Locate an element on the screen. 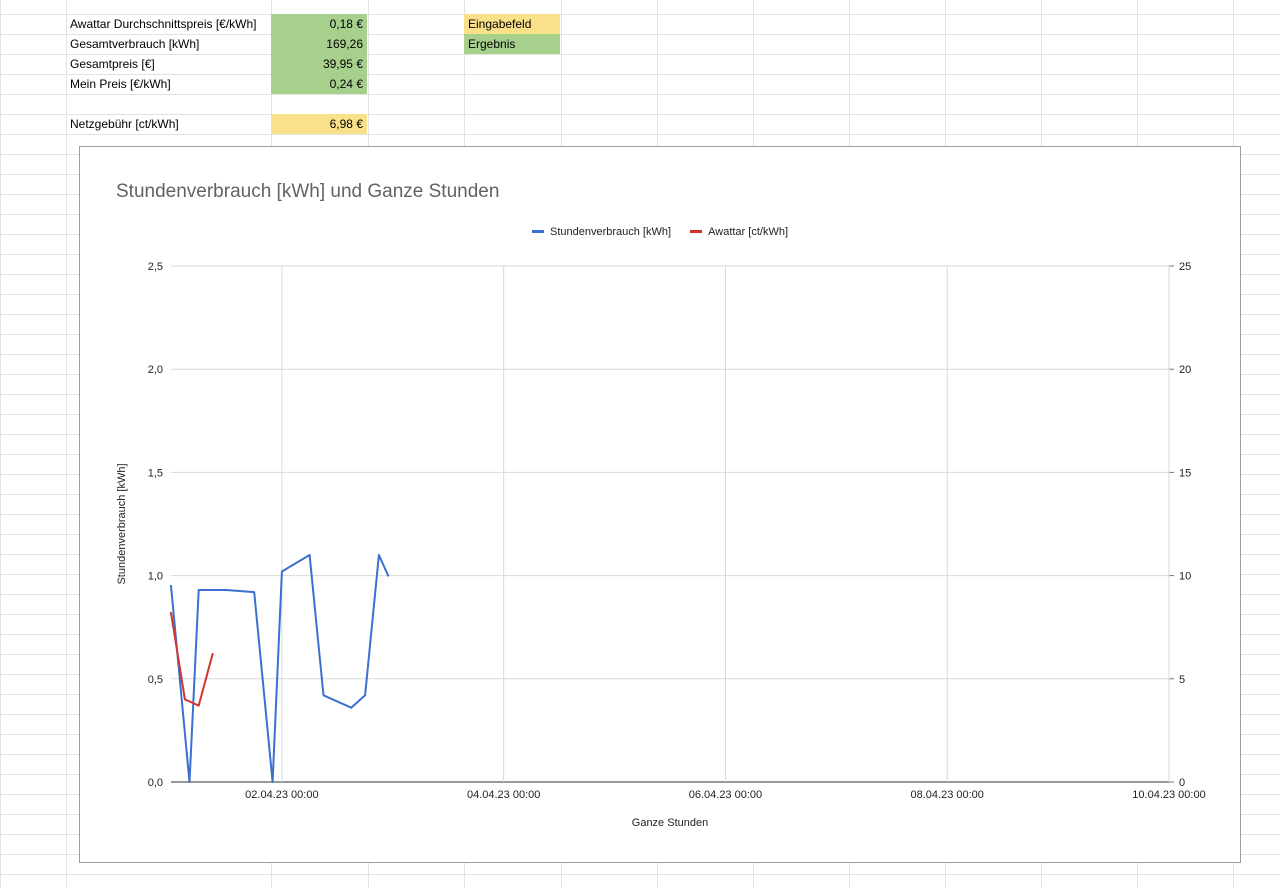 The image size is (1280, 888). cell-netzgebuehr-label: Netzgebühr [ct/kWh] is located at coordinates (124, 124).